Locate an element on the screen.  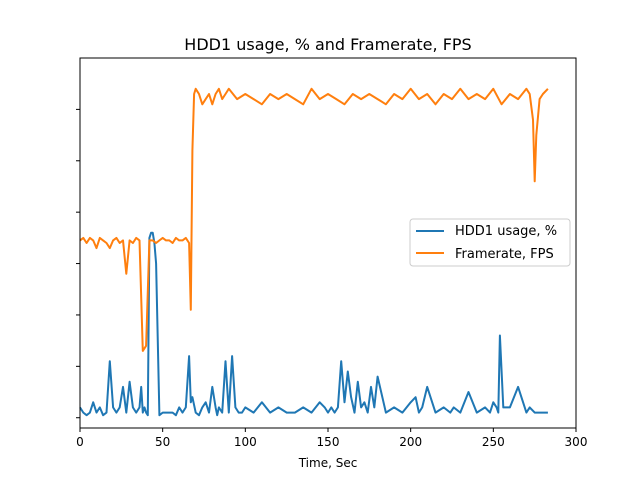
legend-frame is located at coordinates (490, 242).